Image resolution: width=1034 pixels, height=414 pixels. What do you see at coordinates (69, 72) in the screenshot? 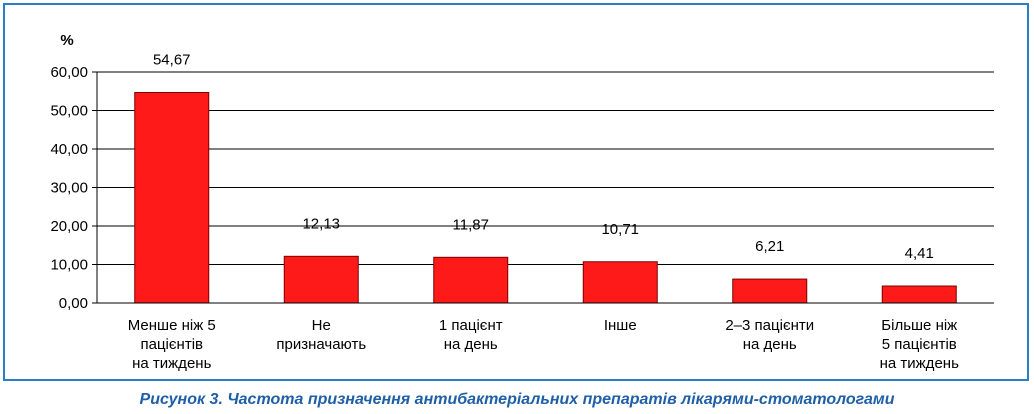
I see `y-tick-label: 60,00` at bounding box center [69, 72].